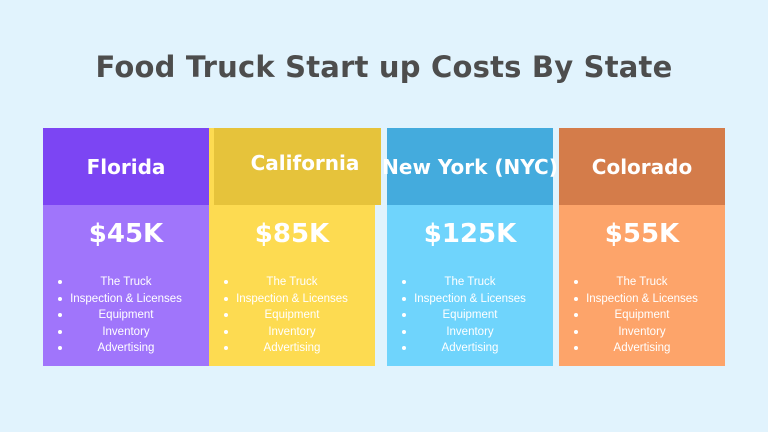 The width and height of the screenshot is (768, 432). Describe the element at coordinates (378, 166) in the screenshot. I see `decorative-strip` at that location.